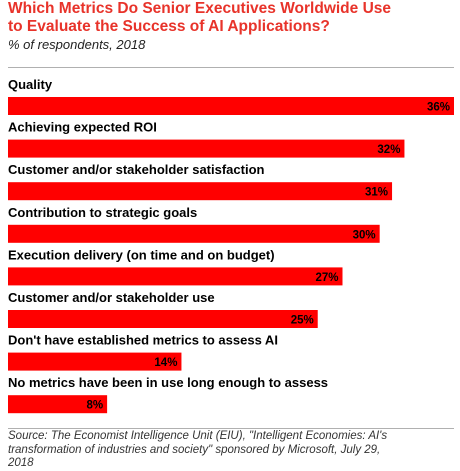 The image size is (460, 471). What do you see at coordinates (231, 67) in the screenshot?
I see `top-divider` at bounding box center [231, 67].